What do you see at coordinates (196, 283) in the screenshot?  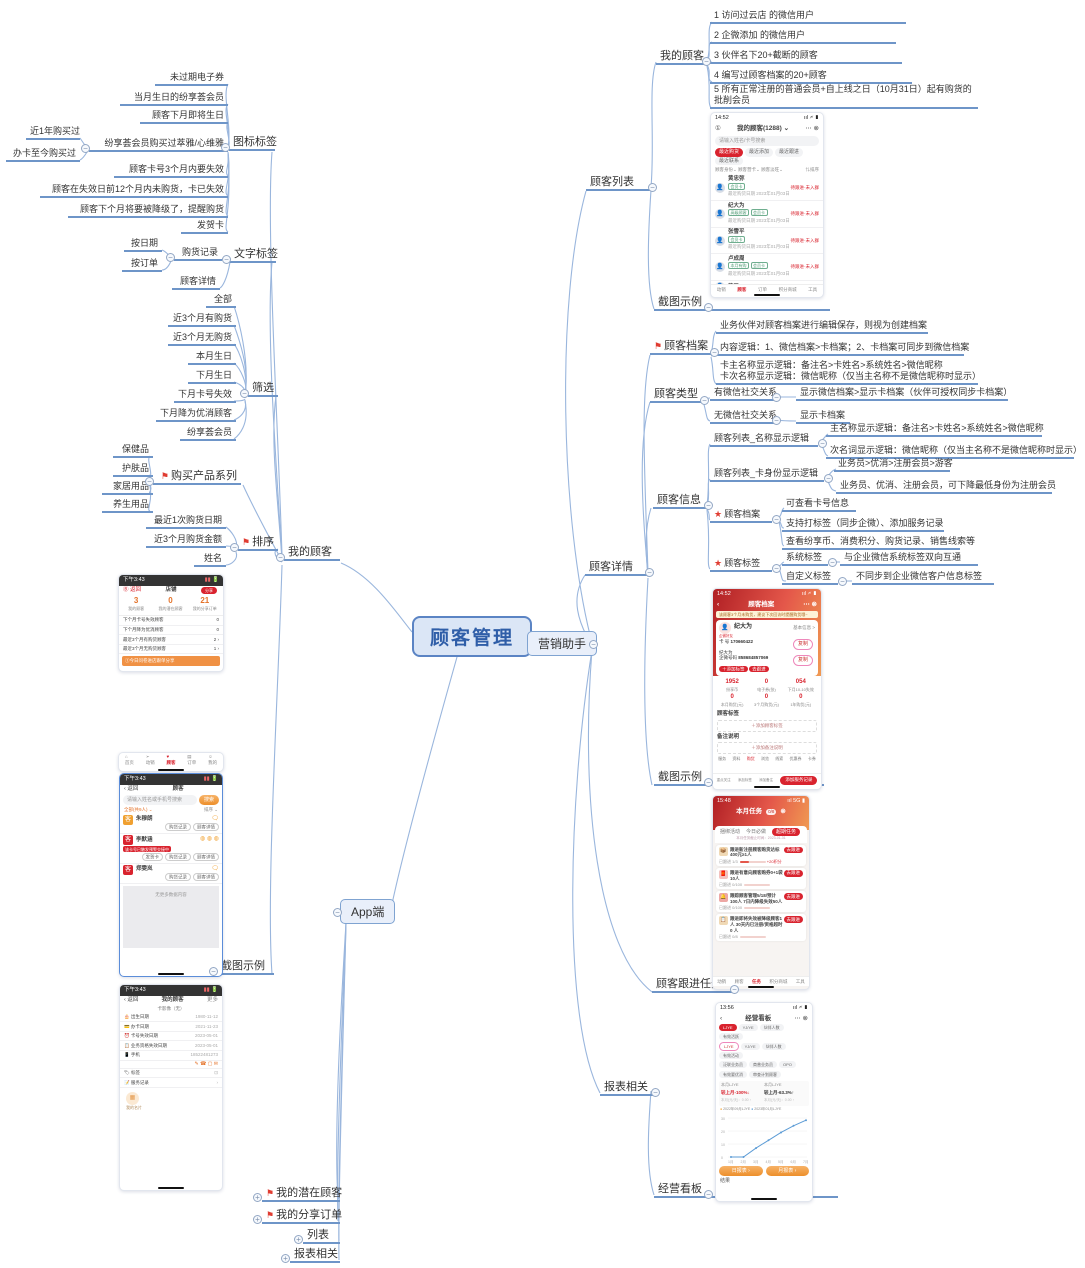 I see `node-customer-detail-left: 顾客详情` at bounding box center [196, 283].